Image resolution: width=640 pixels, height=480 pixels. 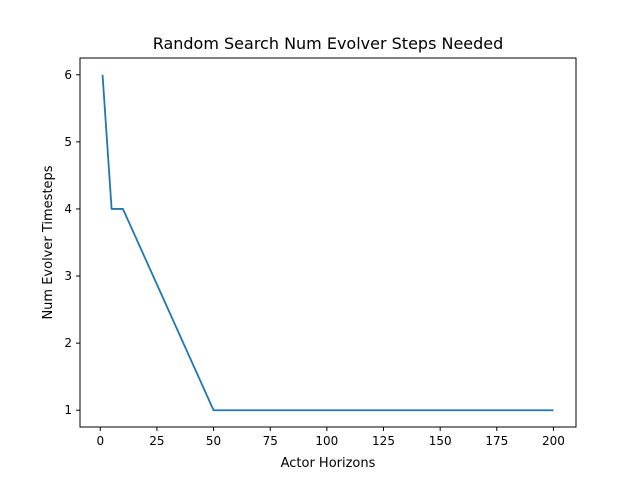 I want to click on y-axis: 1 2 3 4 5 6, so click(x=72, y=242).